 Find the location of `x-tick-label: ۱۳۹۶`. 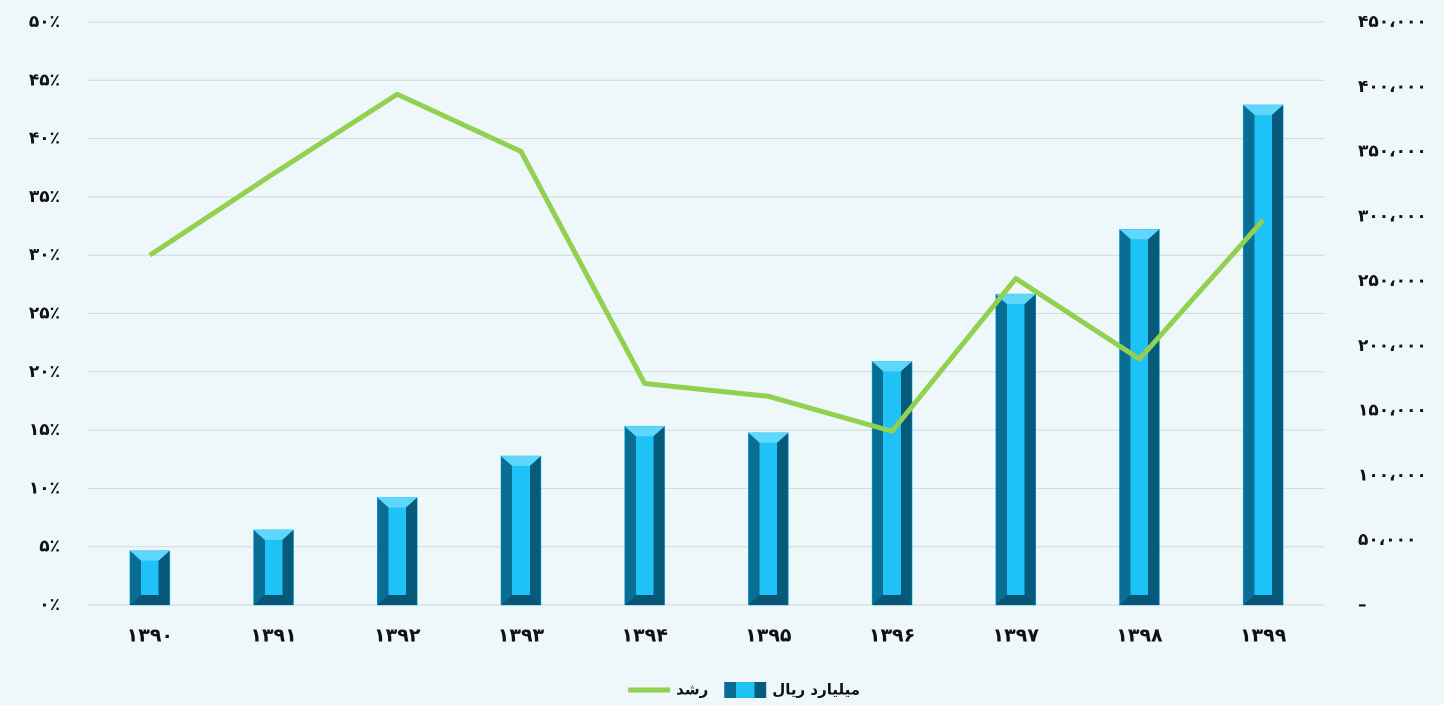

x-tick-label: ۱۳۹۶ is located at coordinates (892, 636).